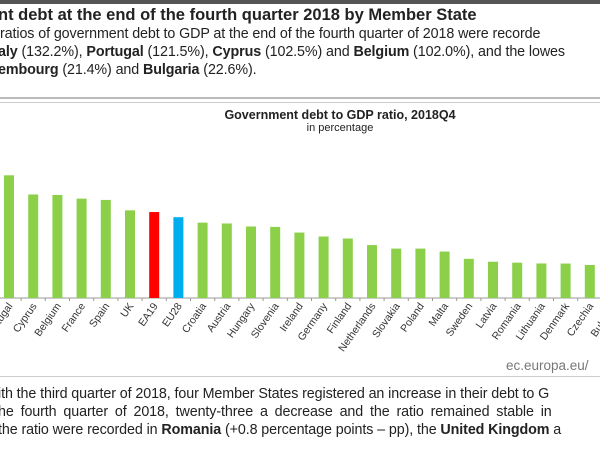 The height and width of the screenshot is (450, 600). I want to click on bar-romania, so click(517, 280).